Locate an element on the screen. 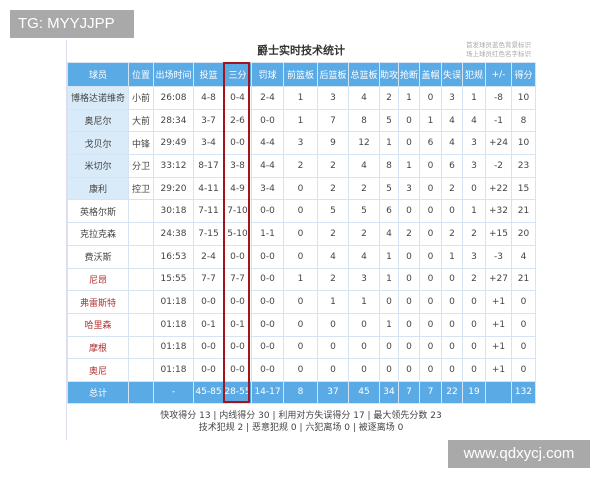 Image resolution: width=600 pixels, height=480 pixels. total-cell: 37 is located at coordinates (333, 392).